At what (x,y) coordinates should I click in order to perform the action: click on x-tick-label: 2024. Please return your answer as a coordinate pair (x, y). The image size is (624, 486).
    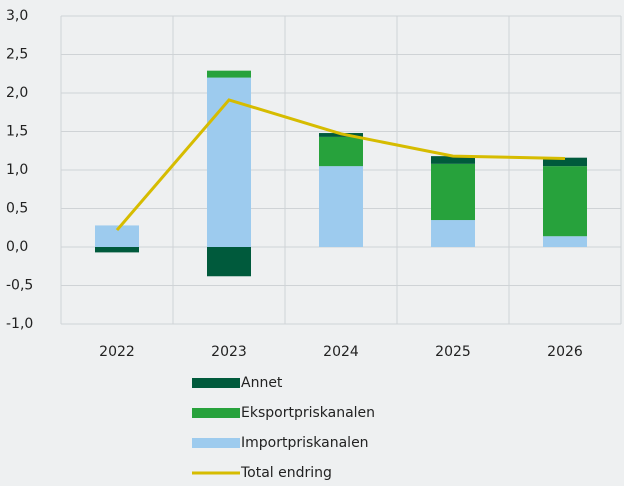
    Looking at the image, I should click on (341, 352).